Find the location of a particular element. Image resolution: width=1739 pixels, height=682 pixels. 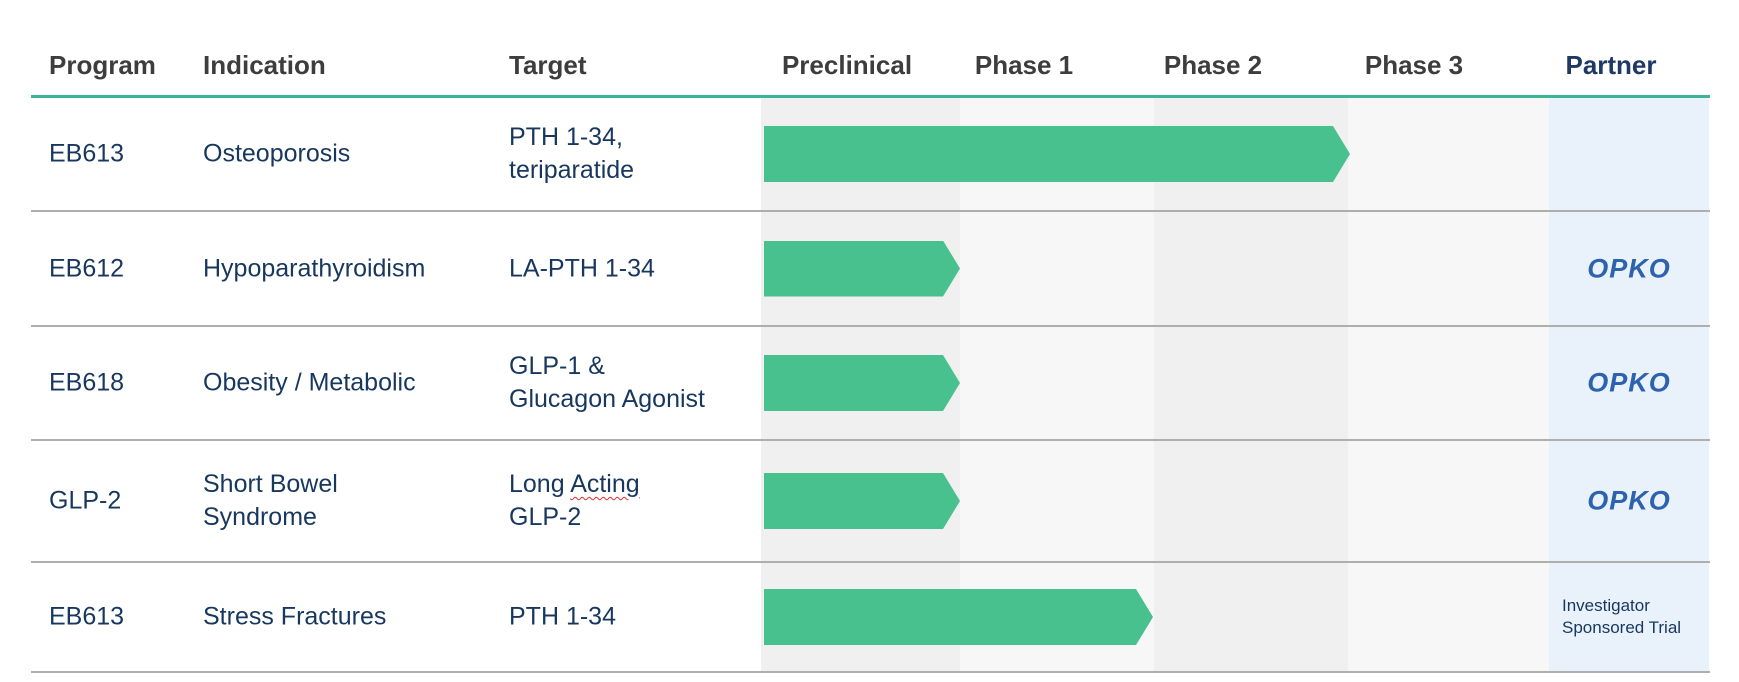

indication-cell: Obesity / Metabolic is located at coordinates (309, 382).